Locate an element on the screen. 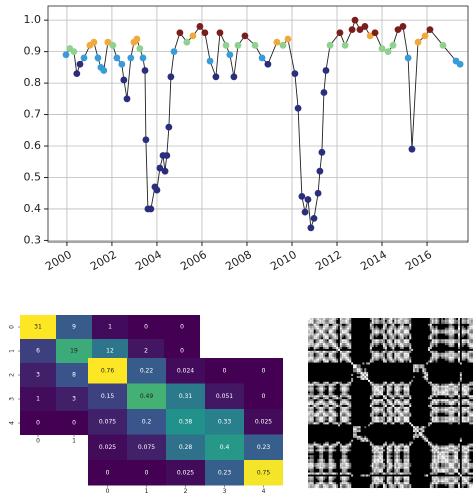 Image resolution: width=473 pixels, height=493 pixels. y-tick-label: 0.6 is located at coordinates (33, 145).